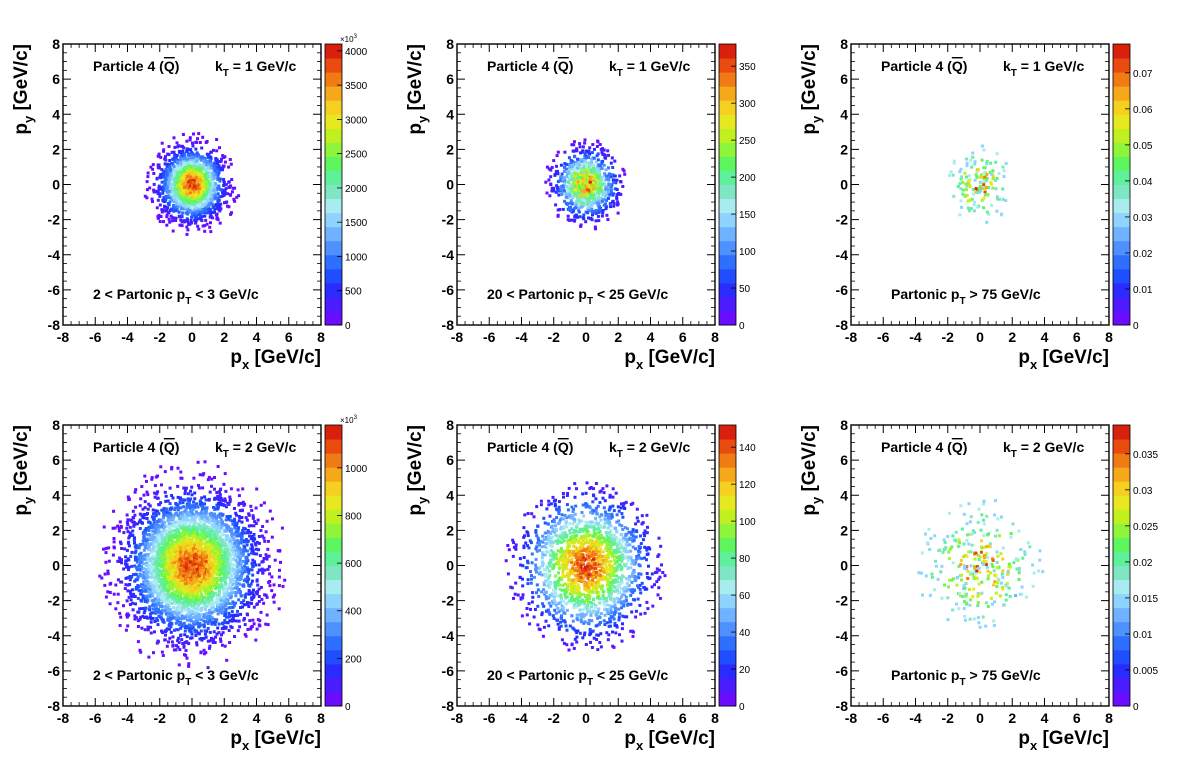  Describe the element at coordinates (1132, 187) in the screenshot. I see `colorbar: 00.010.020.030.040.050.060.07` at that location.